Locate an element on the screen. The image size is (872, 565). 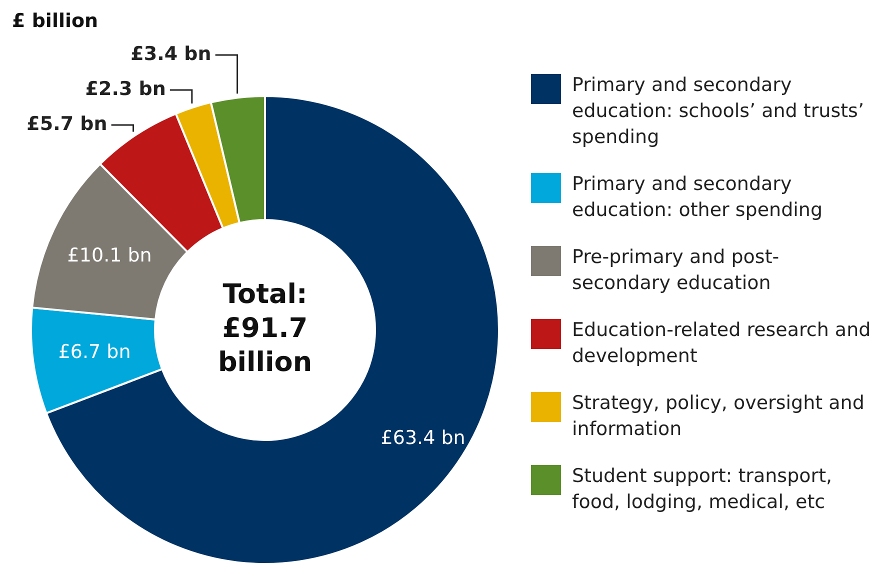
legend-label: Strategy, policy, oversight and information is located at coordinates (719, 416).